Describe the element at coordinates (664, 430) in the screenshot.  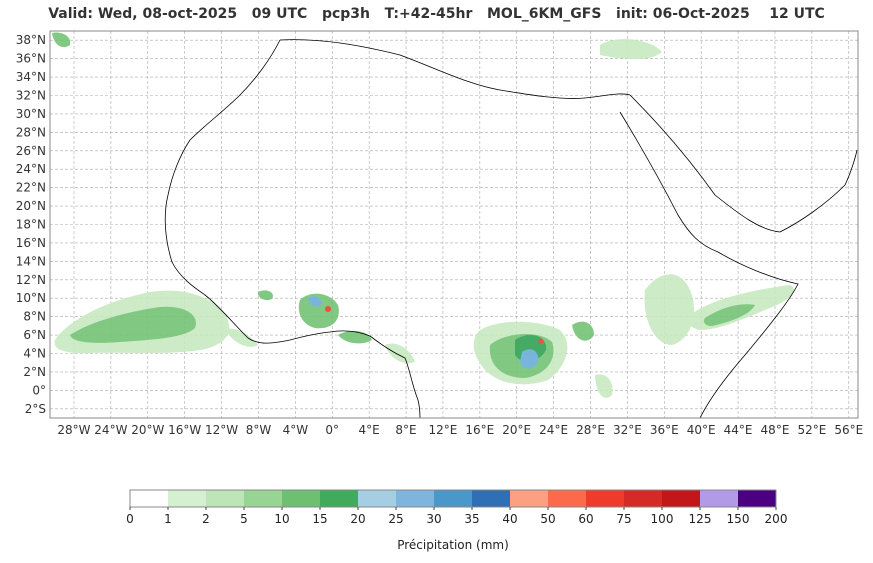
I see `lon-tick-label: 36°E` at that location.